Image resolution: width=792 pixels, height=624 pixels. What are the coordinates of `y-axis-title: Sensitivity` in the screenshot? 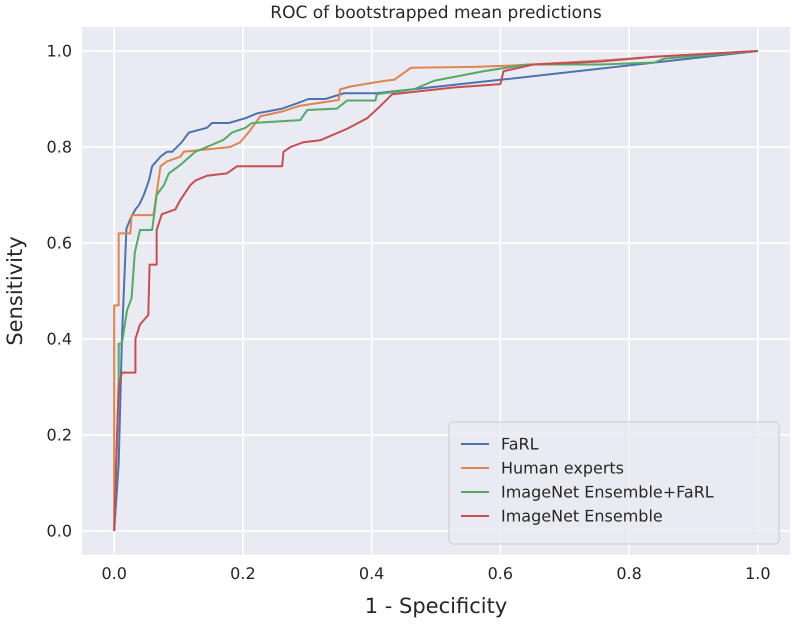 It's located at (15, 291).